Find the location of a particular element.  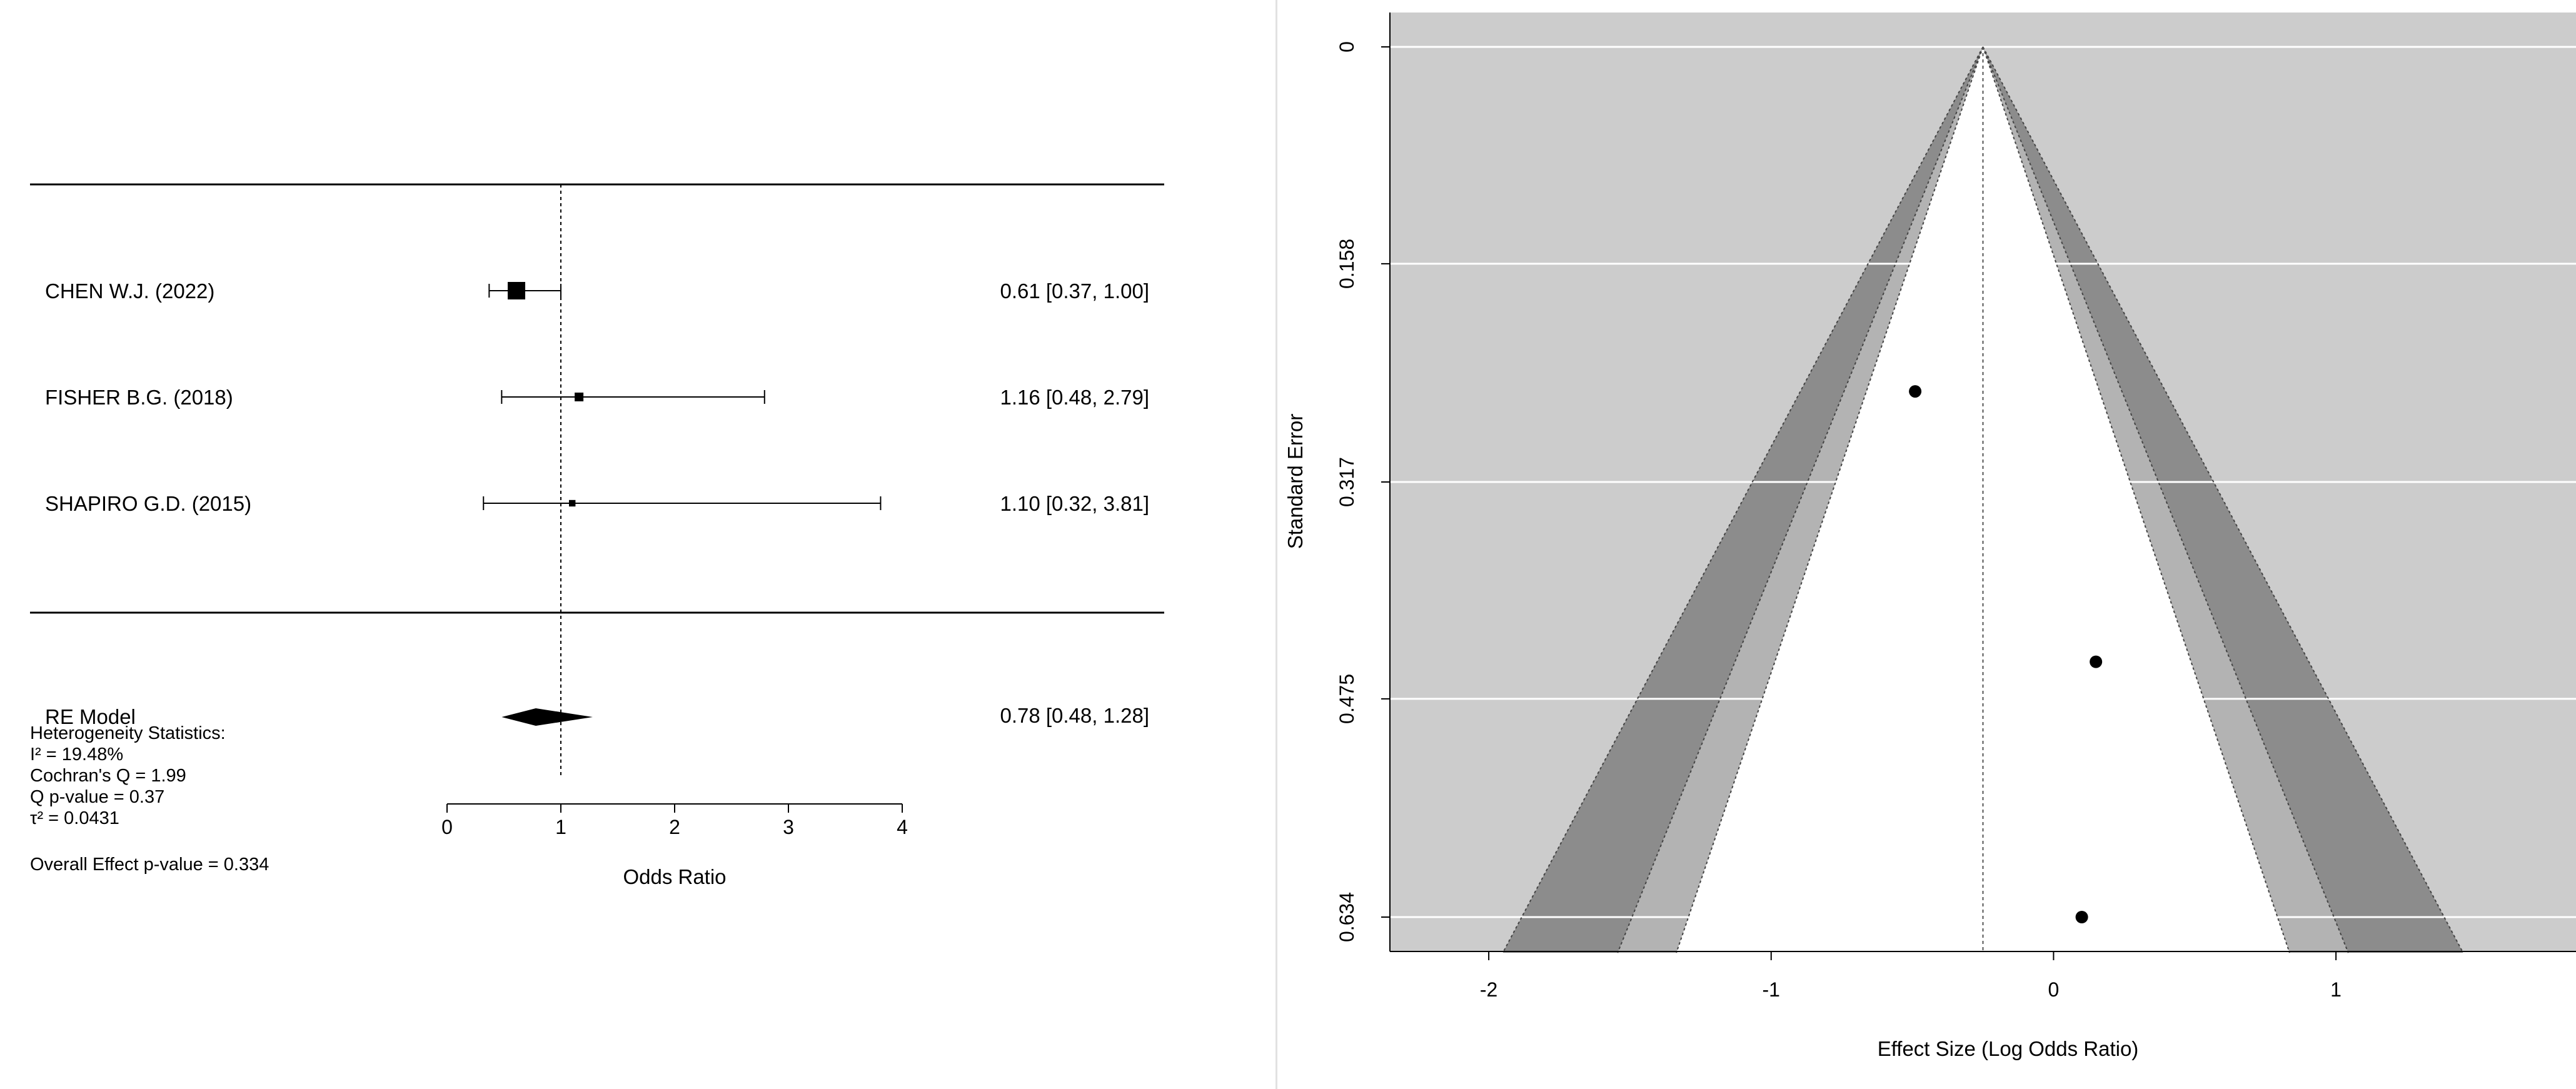

heterogeneity-heading: Heterogeneity Statistics: is located at coordinates (128, 733).